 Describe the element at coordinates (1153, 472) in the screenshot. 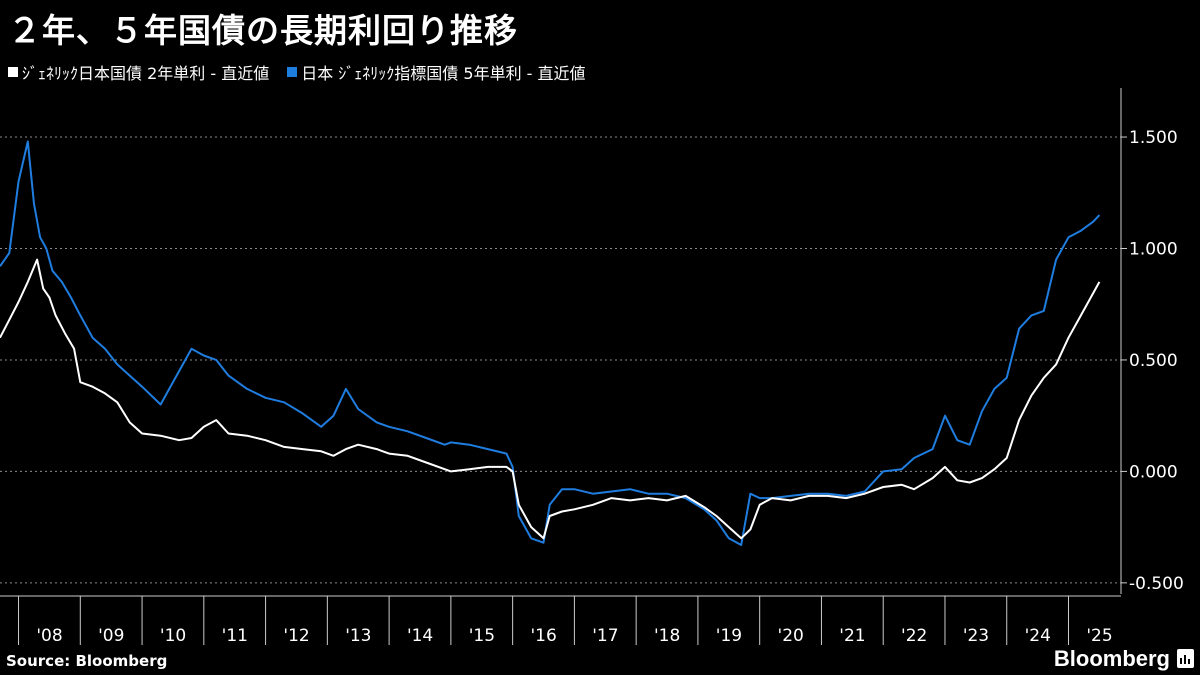

I see `y-tick-label: 0.000` at that location.